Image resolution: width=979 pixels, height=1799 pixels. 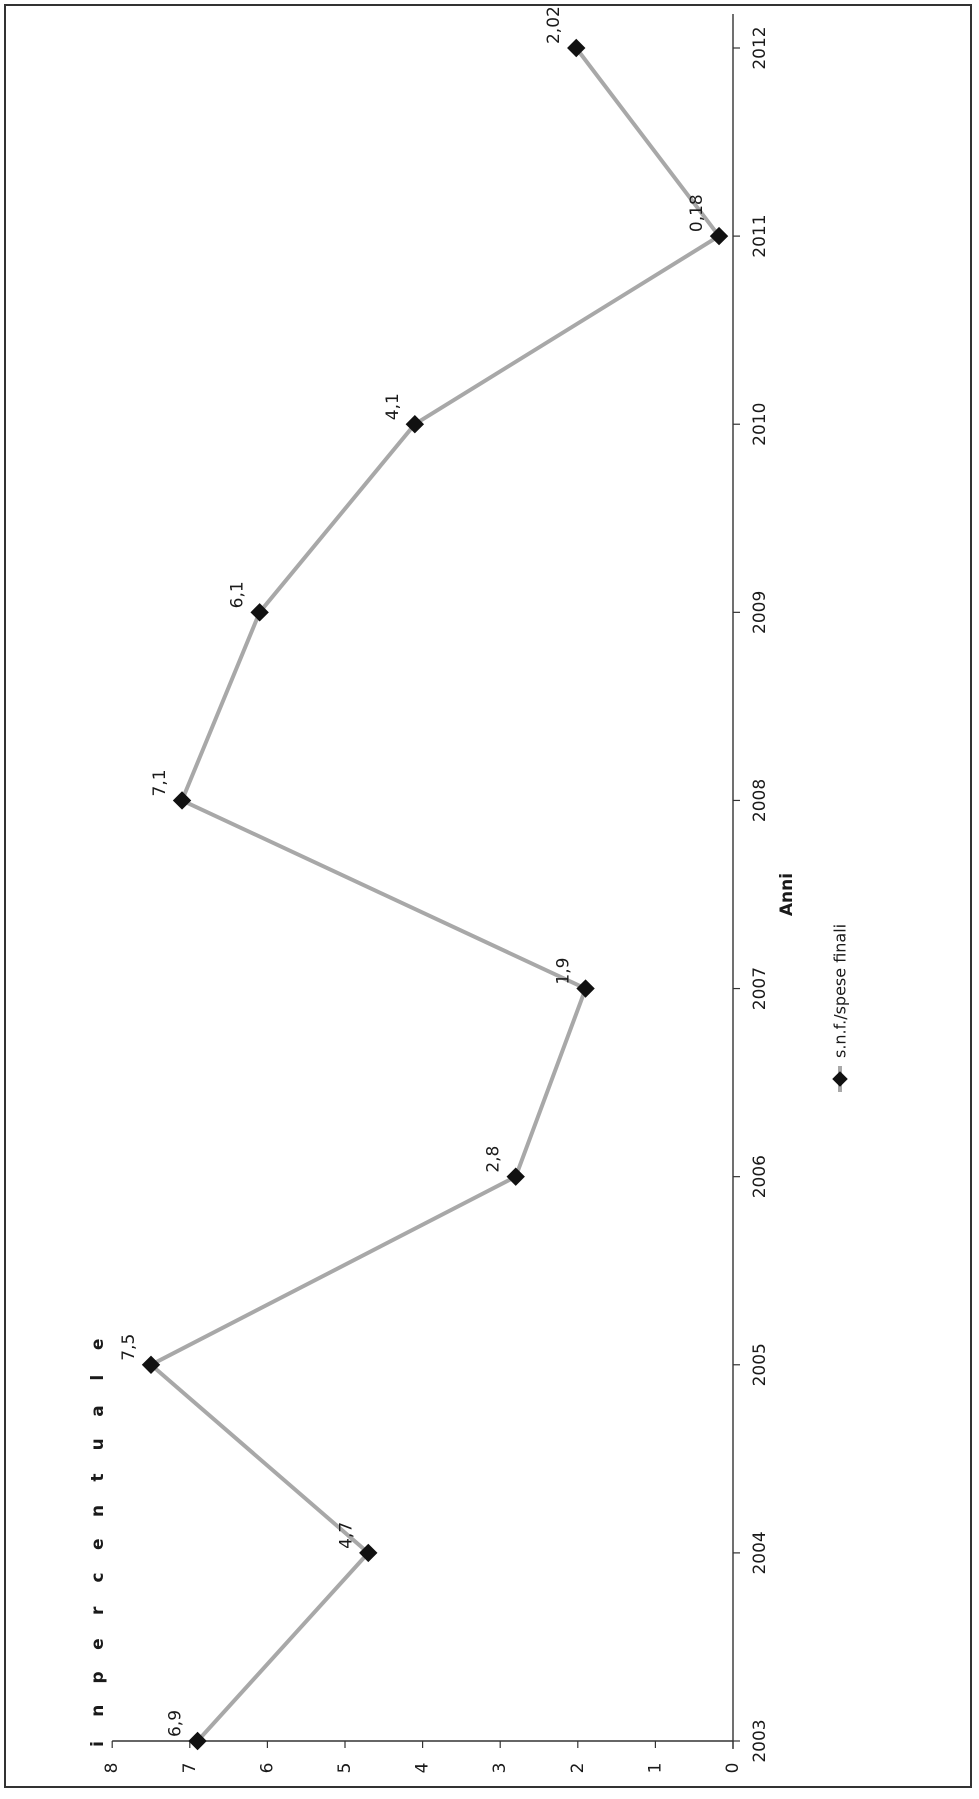 What do you see at coordinates (494, 1159) in the screenshot?
I see `data-label: 2,8` at bounding box center [494, 1159].